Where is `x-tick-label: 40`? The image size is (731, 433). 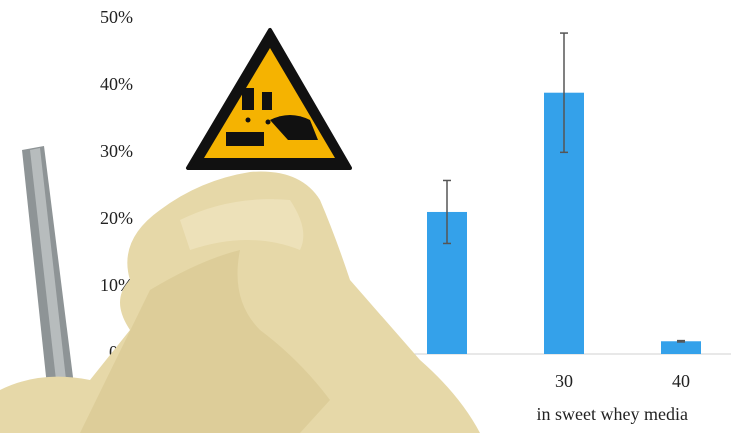 x-tick-label: 40 is located at coordinates (681, 381).